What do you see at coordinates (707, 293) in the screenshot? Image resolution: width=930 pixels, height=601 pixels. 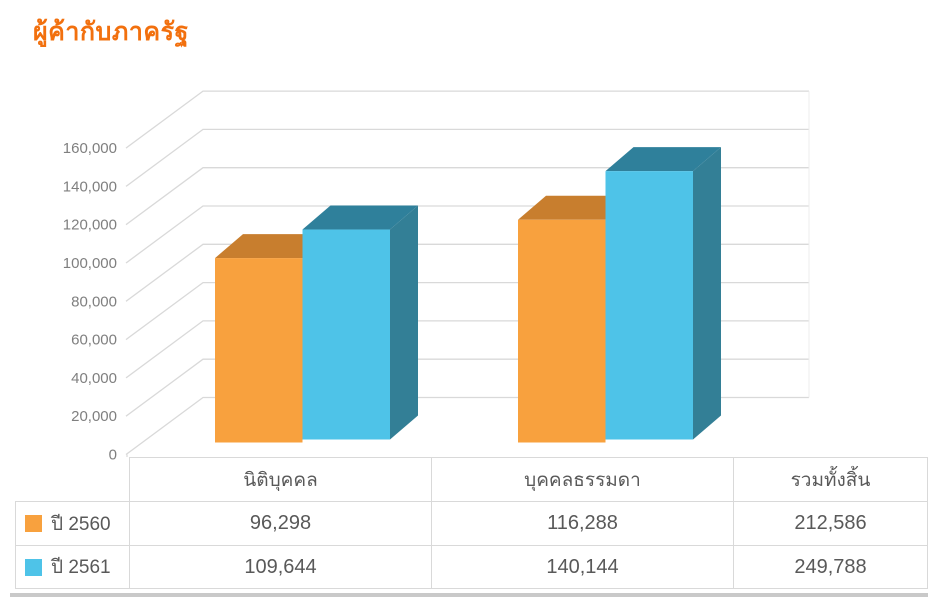 I see `bar-side-ปี 2561-บุคคลธรรมดา` at bounding box center [707, 293].